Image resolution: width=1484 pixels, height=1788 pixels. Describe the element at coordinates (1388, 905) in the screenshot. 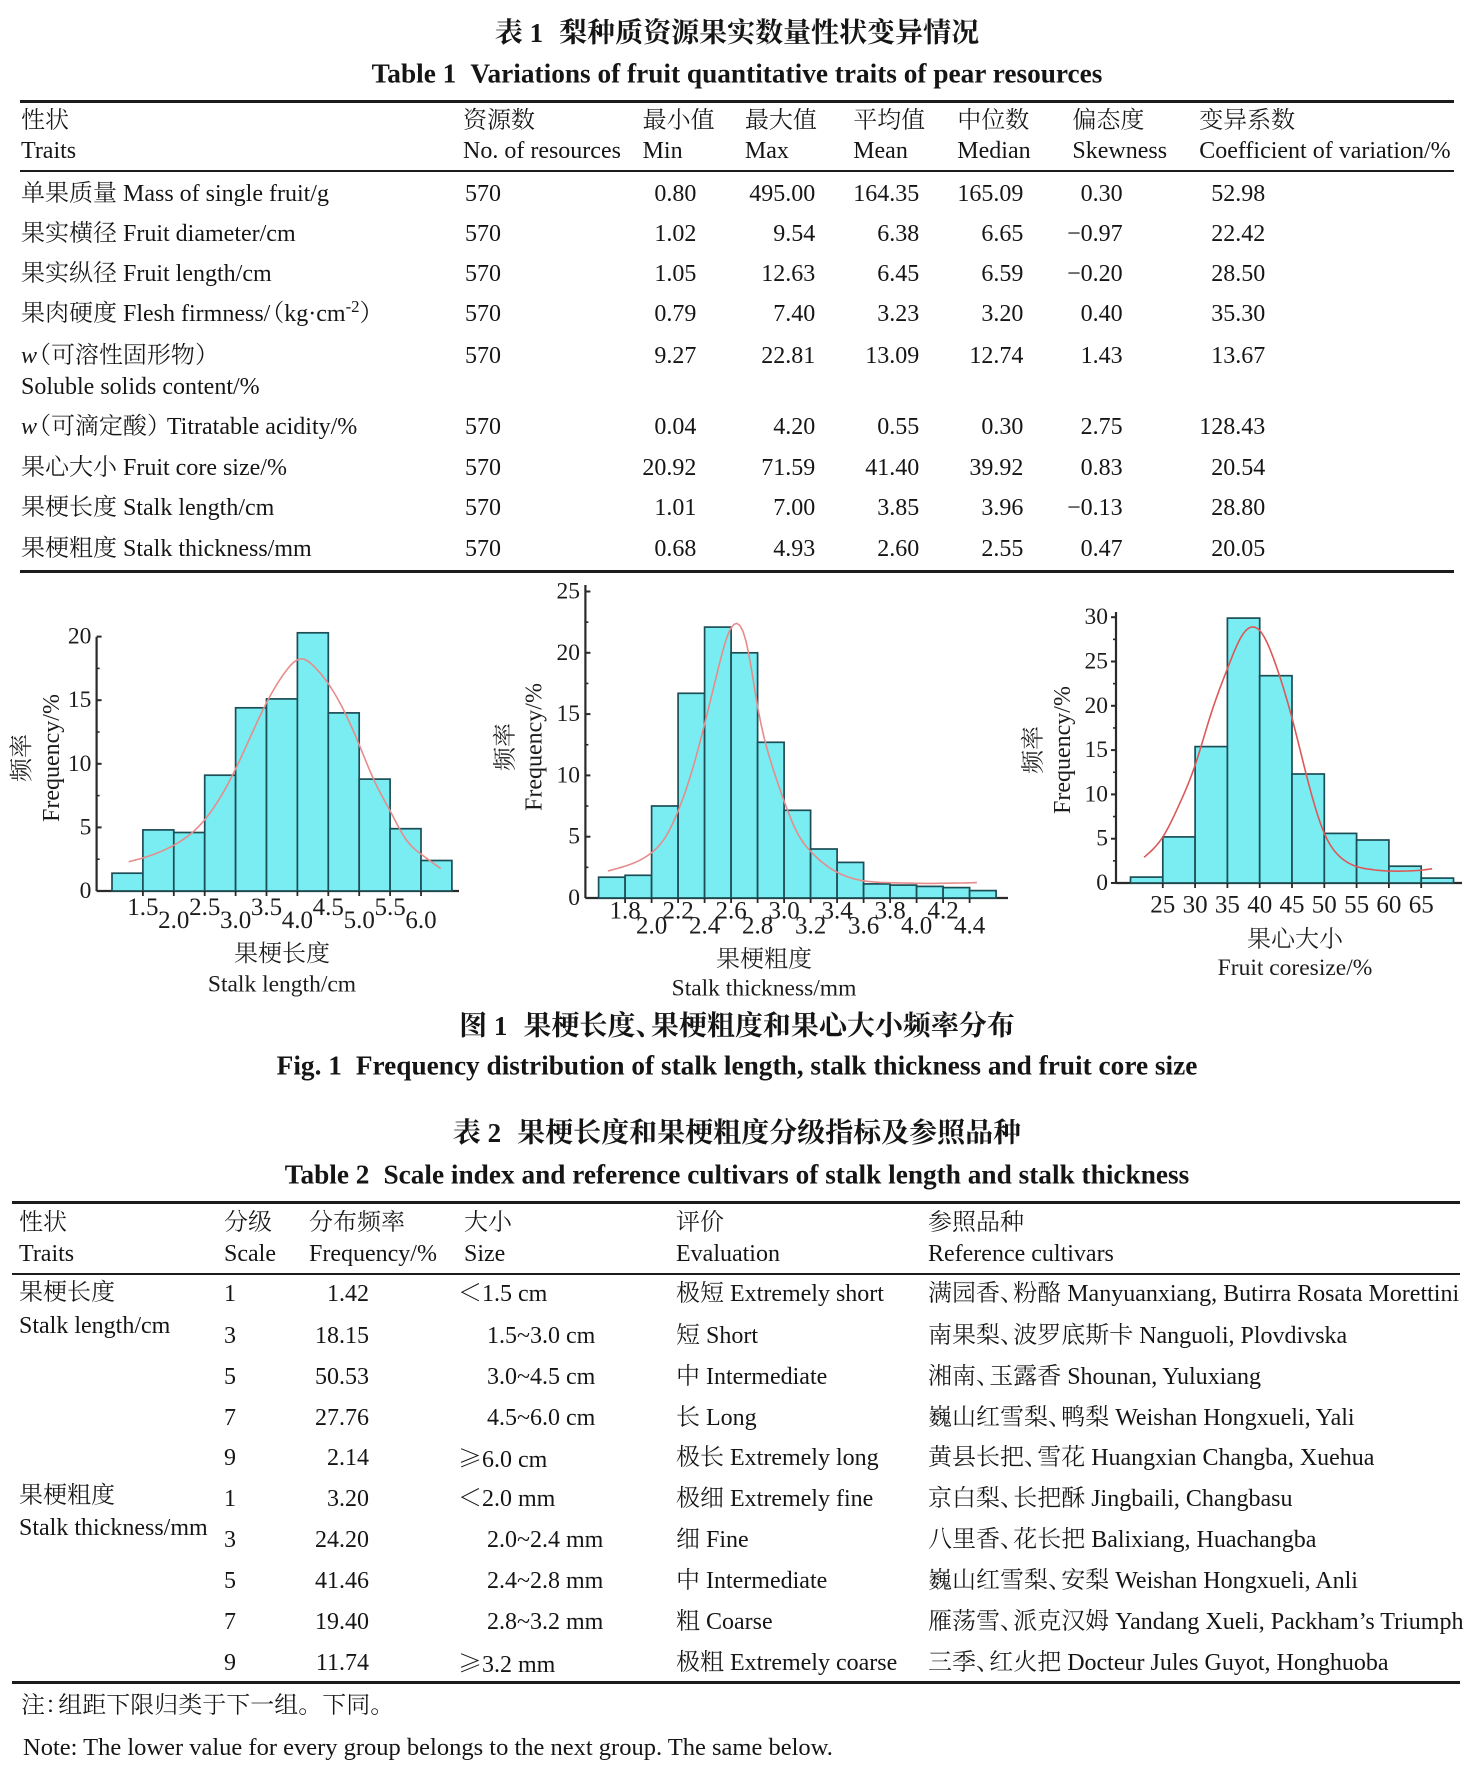

I see `svg-text: 60` at that location.